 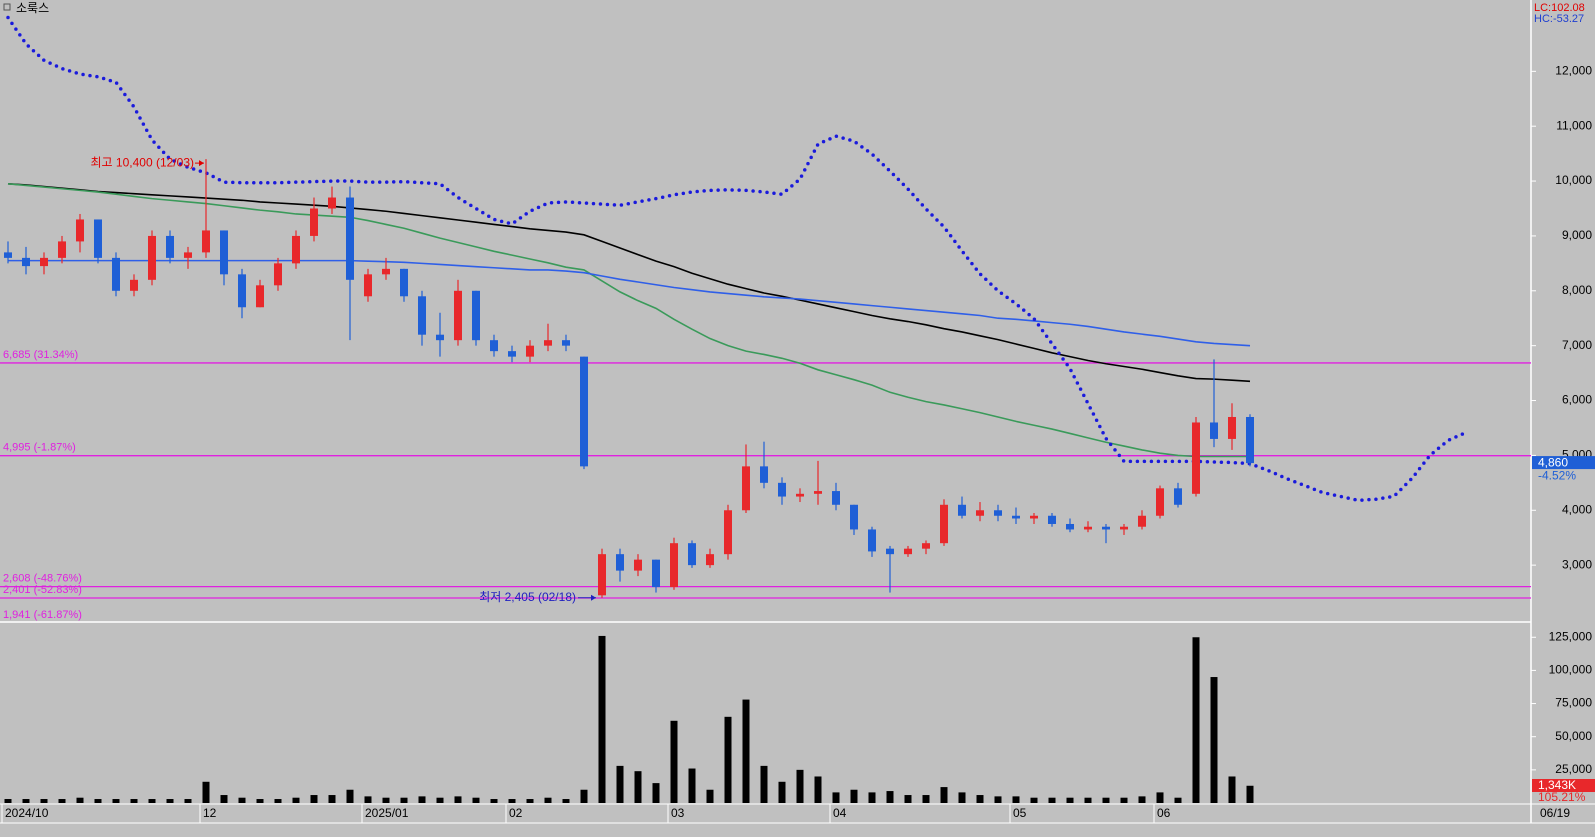 What do you see at coordinates (1164, 813) in the screenshot?
I see `x-tick-label: 06` at bounding box center [1164, 813].